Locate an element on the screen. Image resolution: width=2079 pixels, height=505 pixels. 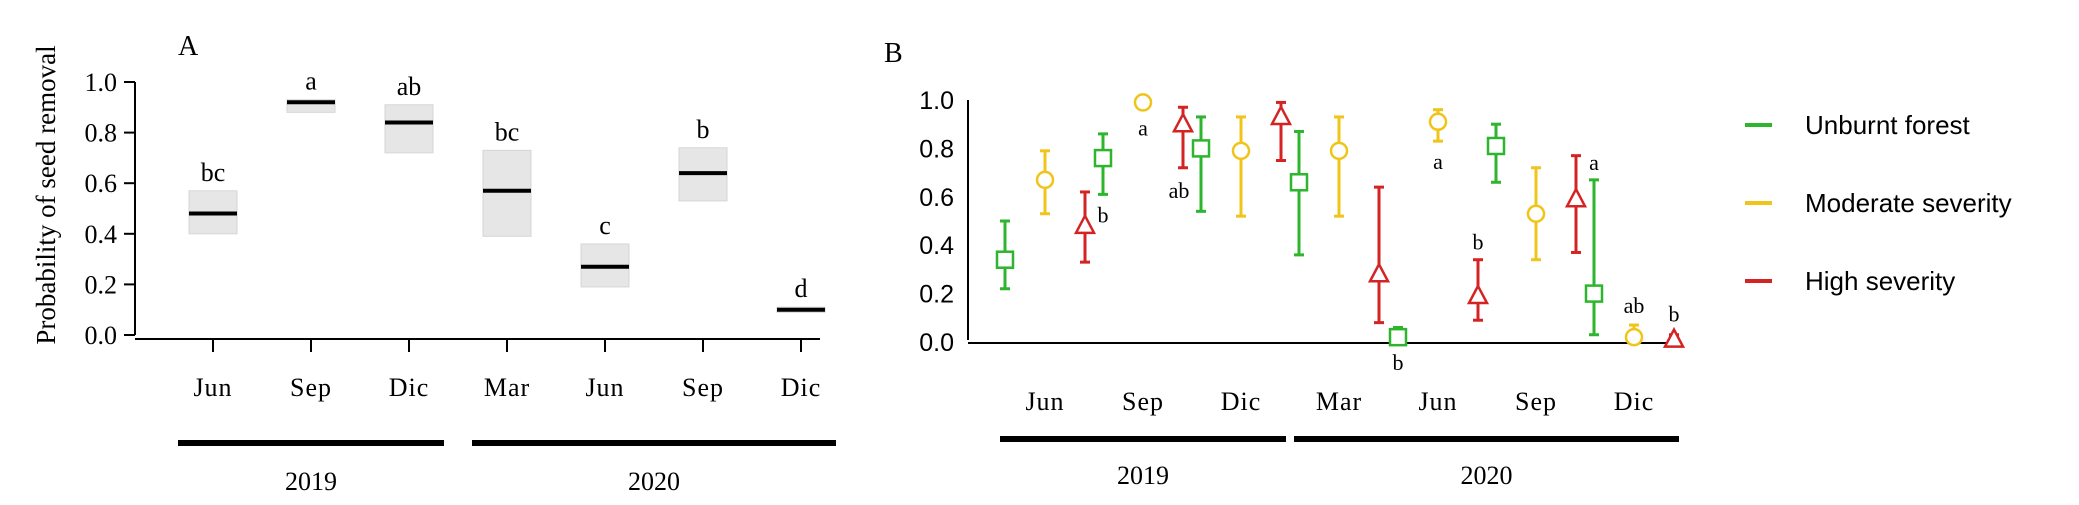
panel-a-x-ticks: Jun Sep Dic Mar Jun Sep Dic is located at coordinates (507, 370).